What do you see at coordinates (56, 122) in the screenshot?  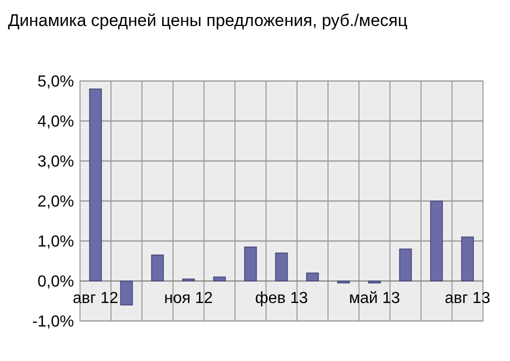 I see `y-tick-label: 4,0%` at bounding box center [56, 122].